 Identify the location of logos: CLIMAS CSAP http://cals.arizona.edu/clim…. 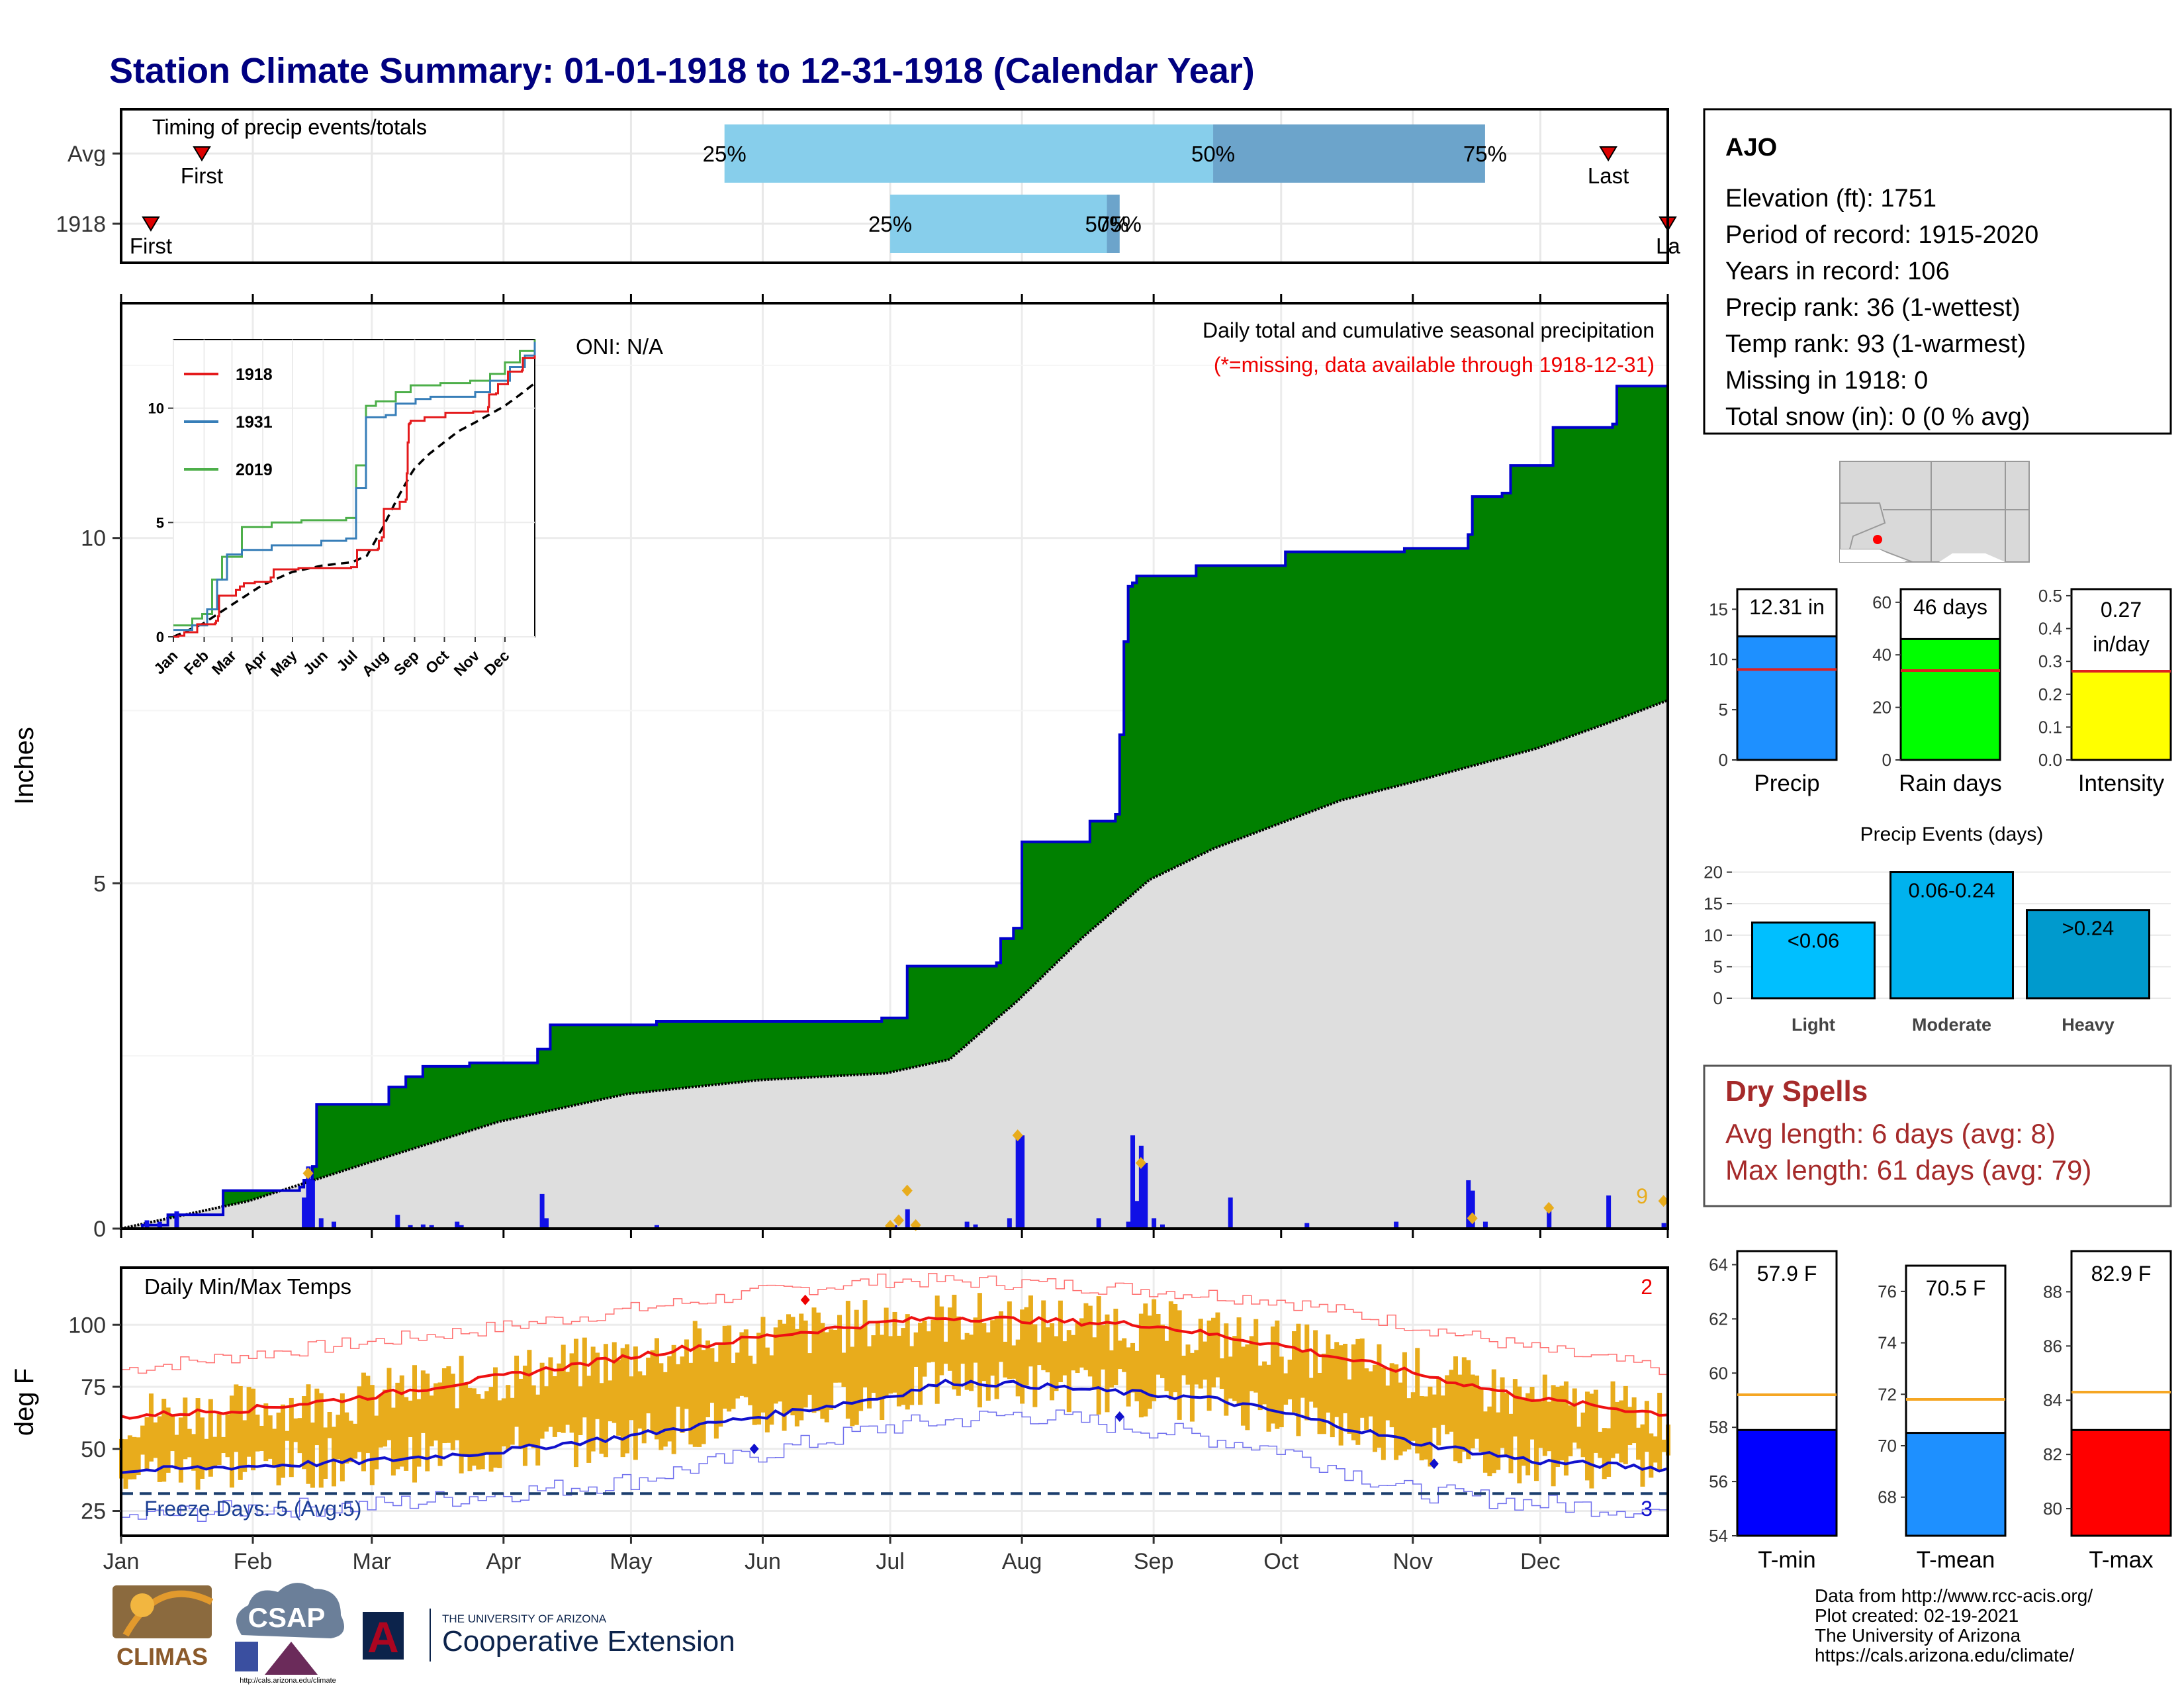
(424, 1634).